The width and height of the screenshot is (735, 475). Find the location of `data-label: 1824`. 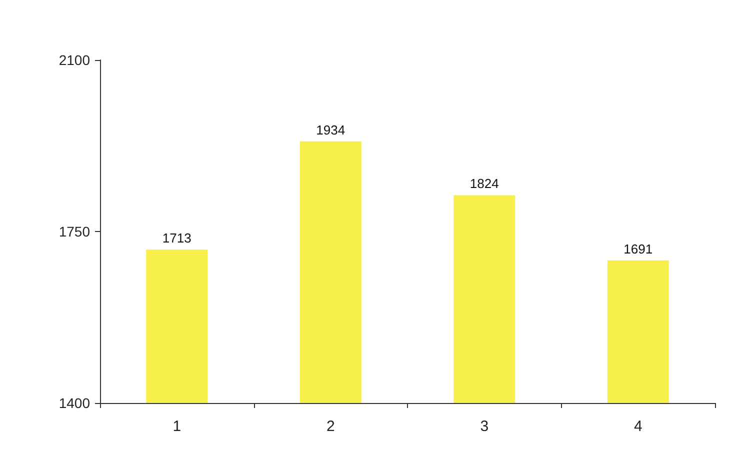

data-label: 1824 is located at coordinates (484, 184).